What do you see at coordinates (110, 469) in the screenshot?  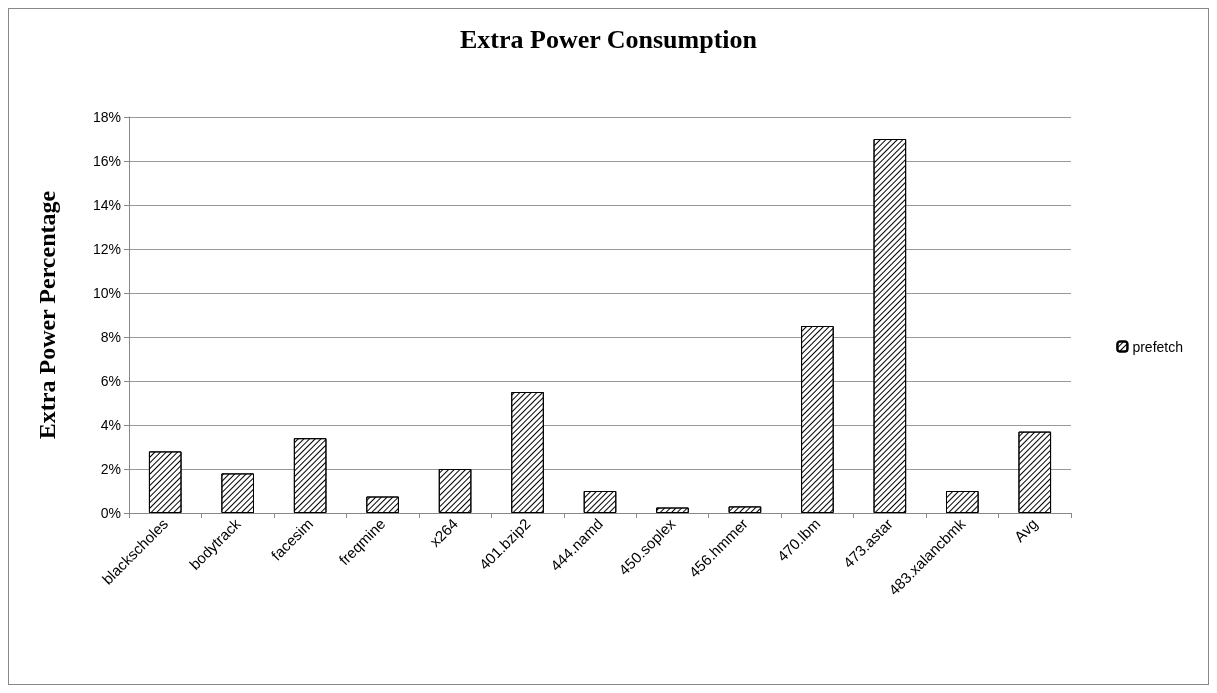 I see `y-tick-label: 2%` at bounding box center [110, 469].